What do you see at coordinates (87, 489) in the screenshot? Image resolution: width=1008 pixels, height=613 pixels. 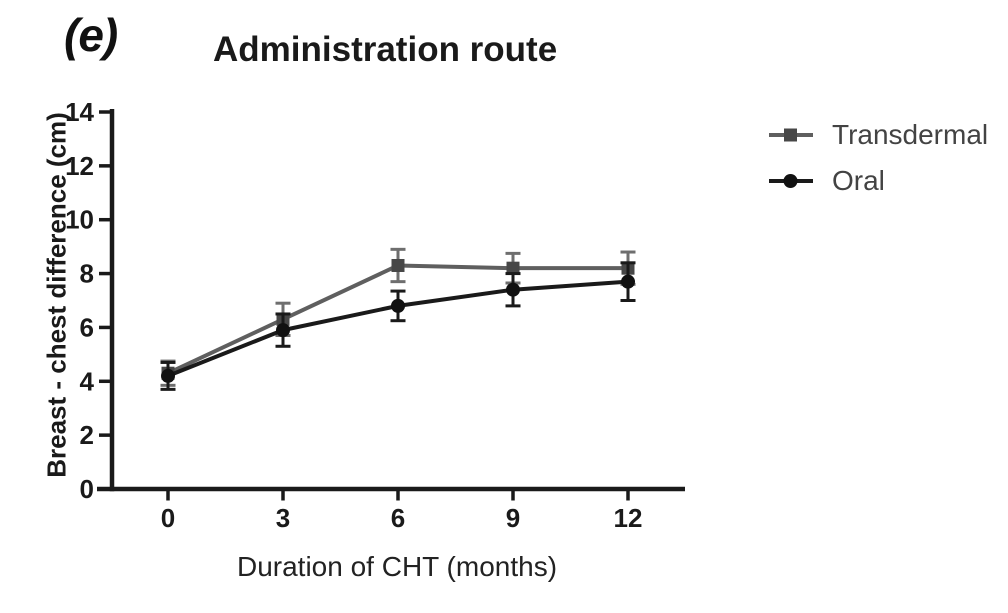 I see `y-tick-label: 0` at bounding box center [87, 489].